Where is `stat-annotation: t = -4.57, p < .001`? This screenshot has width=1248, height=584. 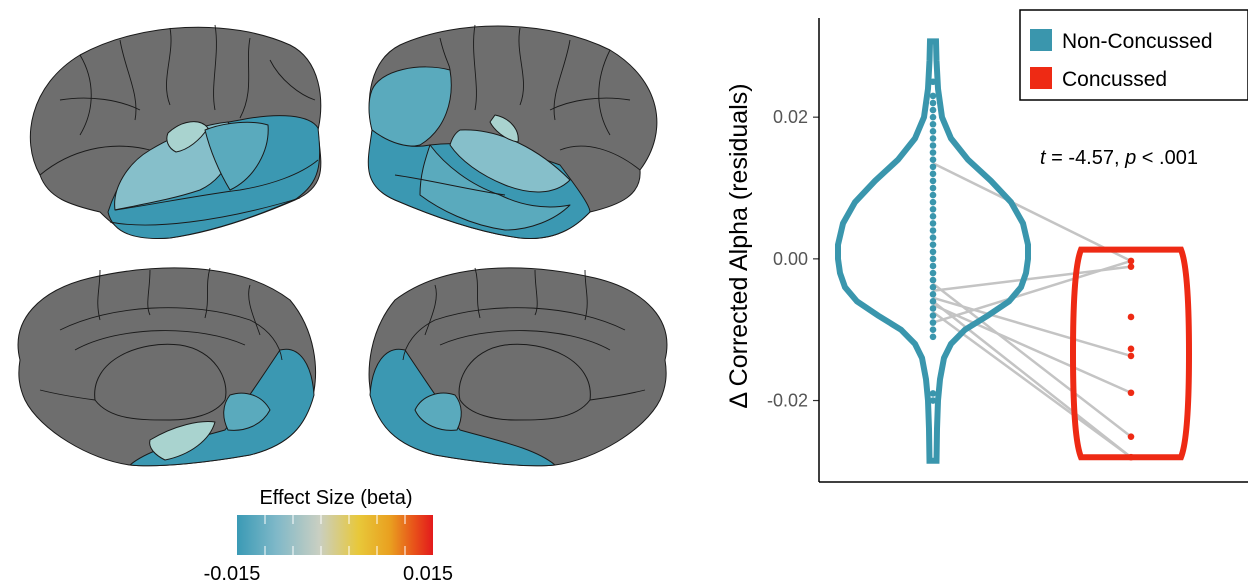
stat-annotation: t = -4.57, p < .001 is located at coordinates (1119, 158).